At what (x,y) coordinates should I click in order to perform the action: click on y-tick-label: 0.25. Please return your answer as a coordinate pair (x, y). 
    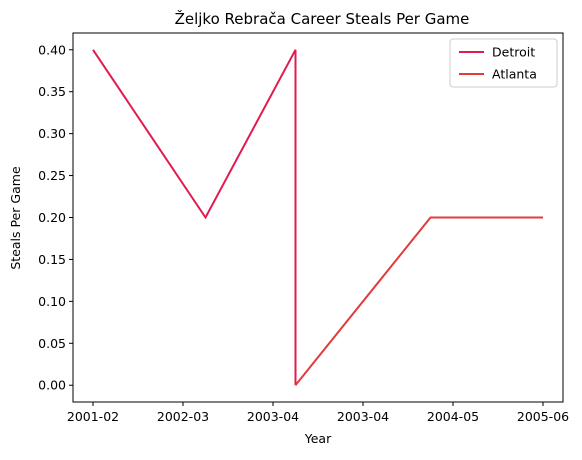
    Looking at the image, I should click on (52, 175).